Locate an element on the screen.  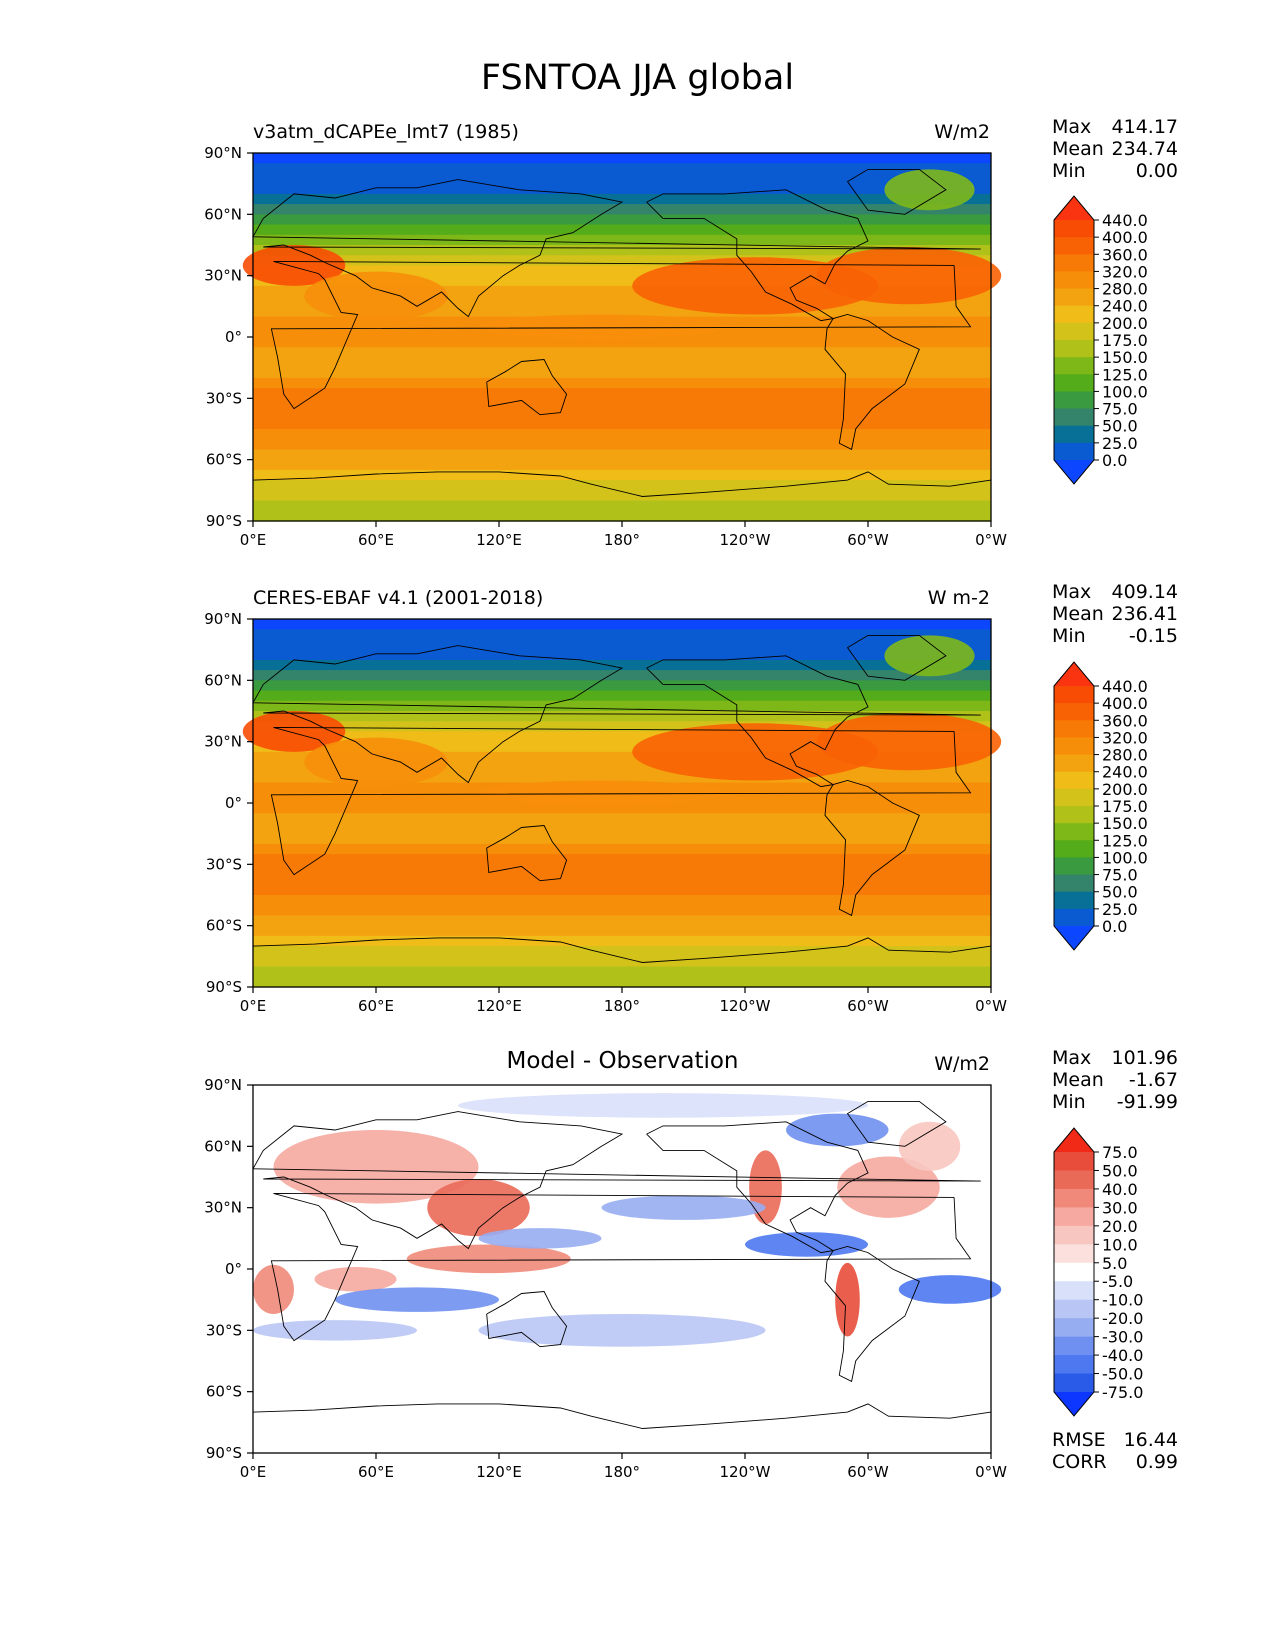
test-panel-units: W/m2 is located at coordinates (962, 132).